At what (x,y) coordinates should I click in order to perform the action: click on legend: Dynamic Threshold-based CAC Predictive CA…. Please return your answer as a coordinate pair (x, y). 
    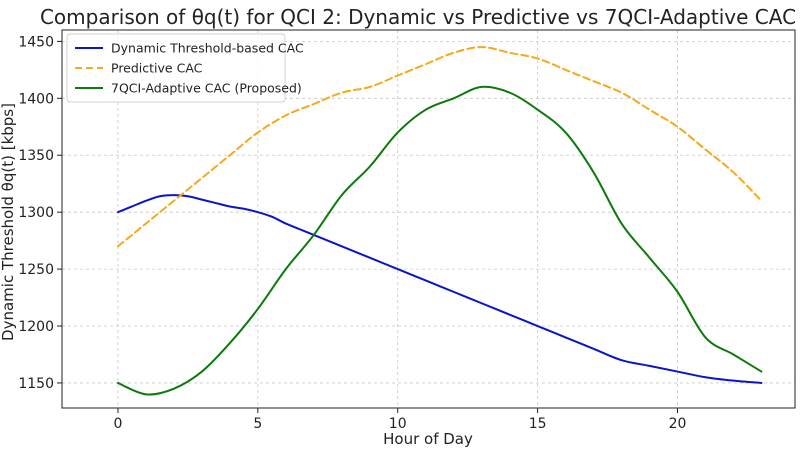
    Looking at the image, I should click on (185, 68).